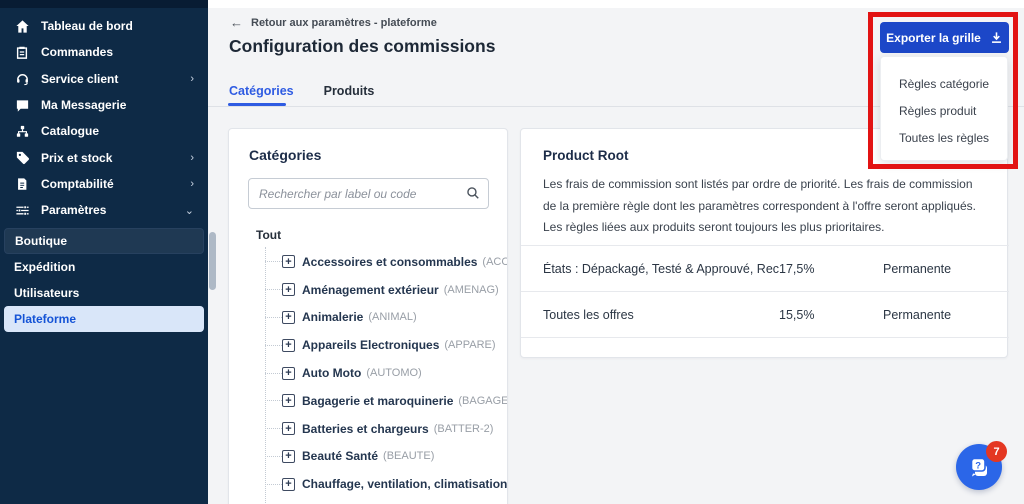 This screenshot has width=1024, height=504. I want to click on sub-item-label: Expédition, so click(45, 267).